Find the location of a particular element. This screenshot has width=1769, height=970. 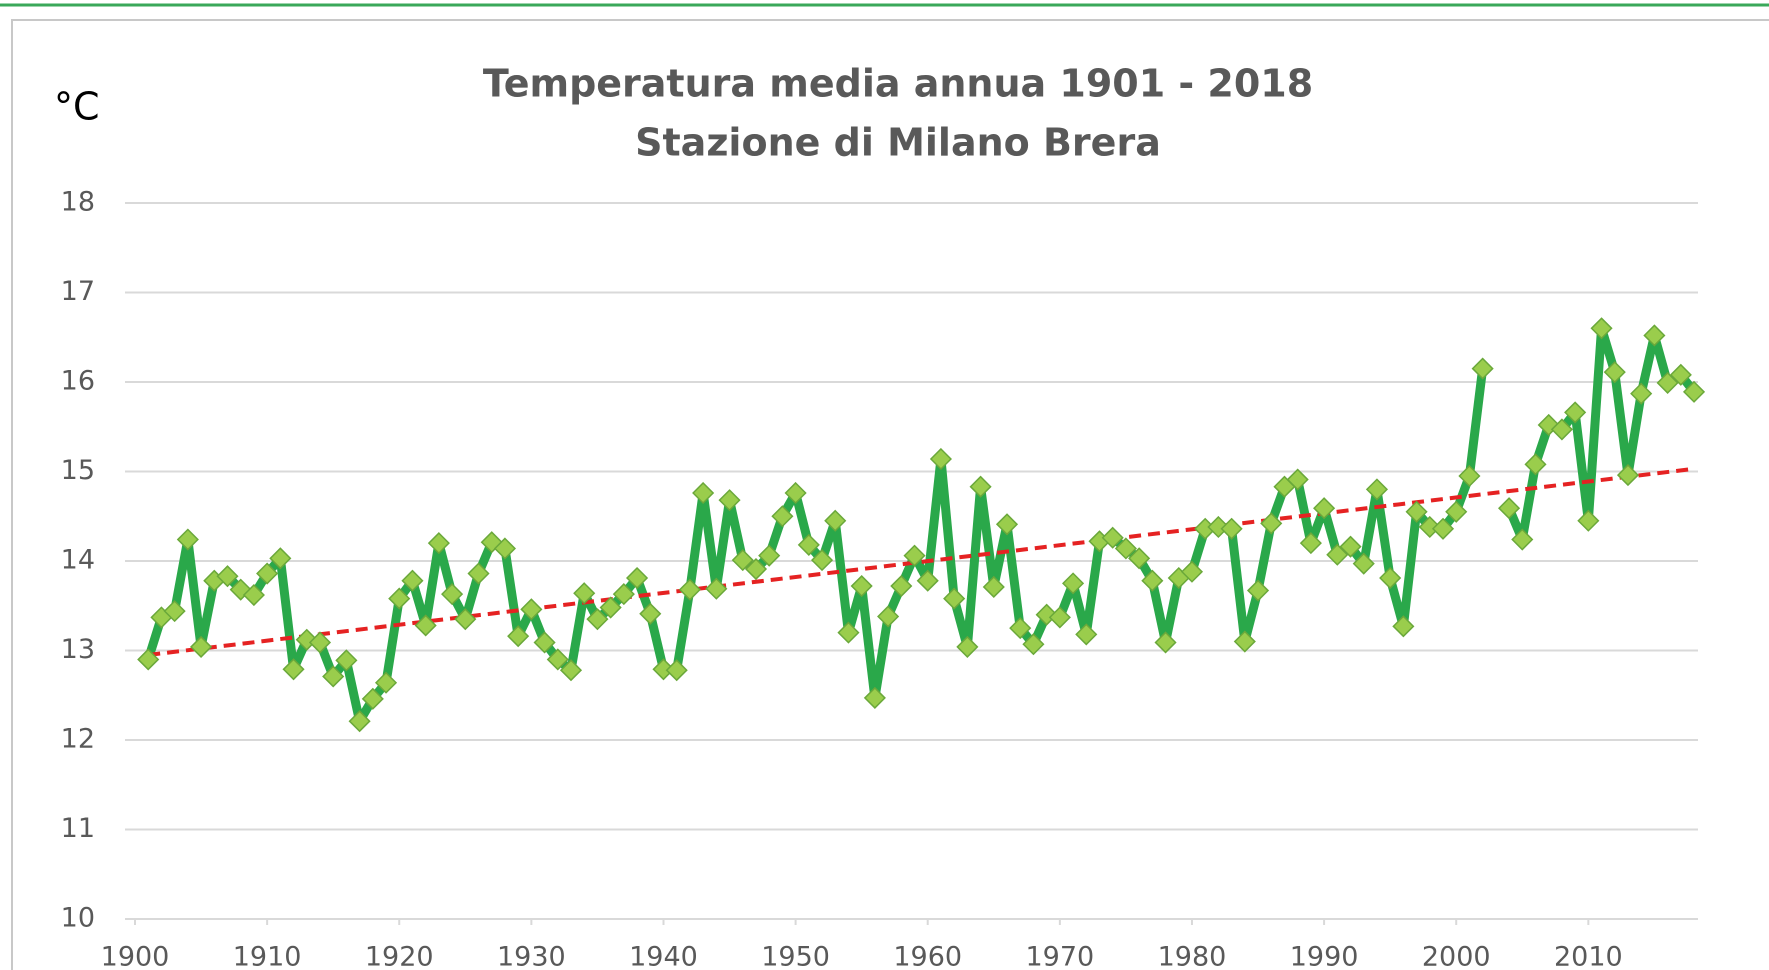

chart-title: Temperatura media annua 1901 - 2018 is located at coordinates (898, 84).